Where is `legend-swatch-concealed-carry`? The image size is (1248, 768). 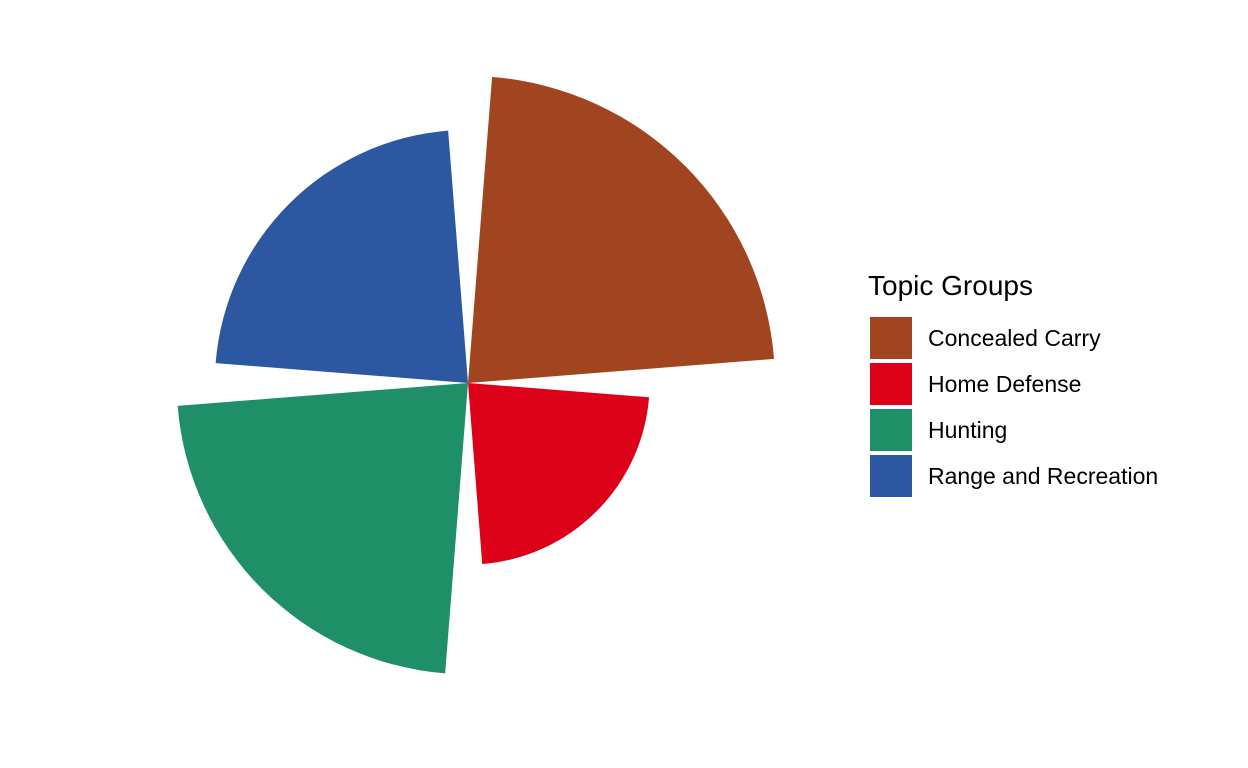 legend-swatch-concealed-carry is located at coordinates (891, 338).